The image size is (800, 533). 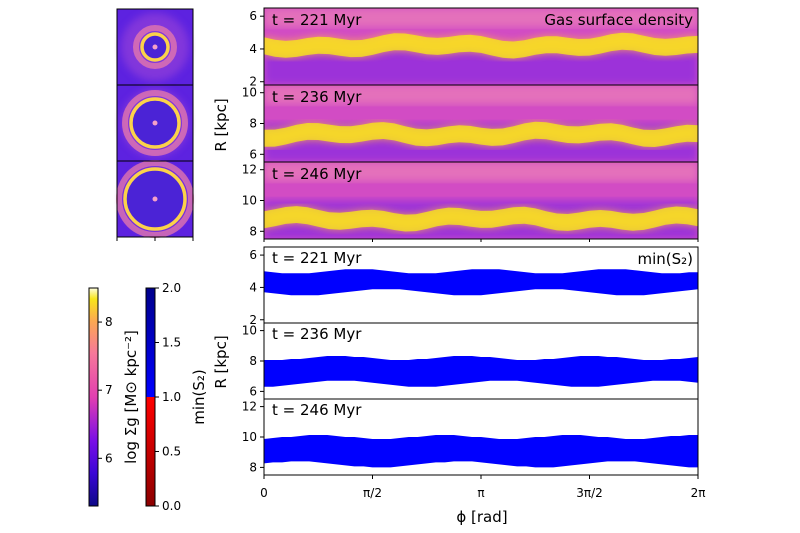 I want to click on top-ylabel: R [kpc], so click(x=221, y=124).